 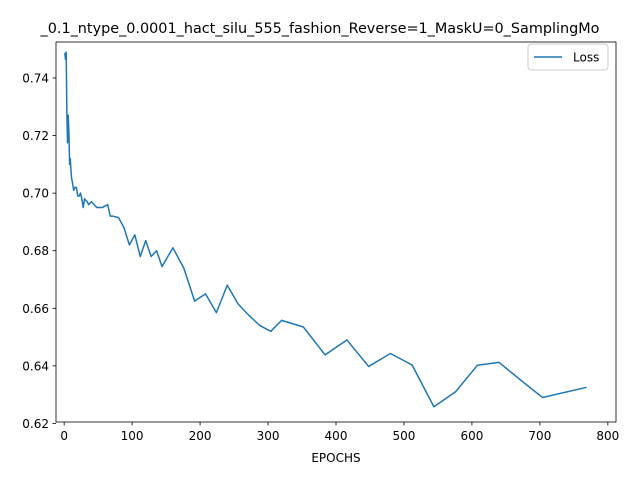 I want to click on x-tick-label: 500, so click(x=404, y=436).